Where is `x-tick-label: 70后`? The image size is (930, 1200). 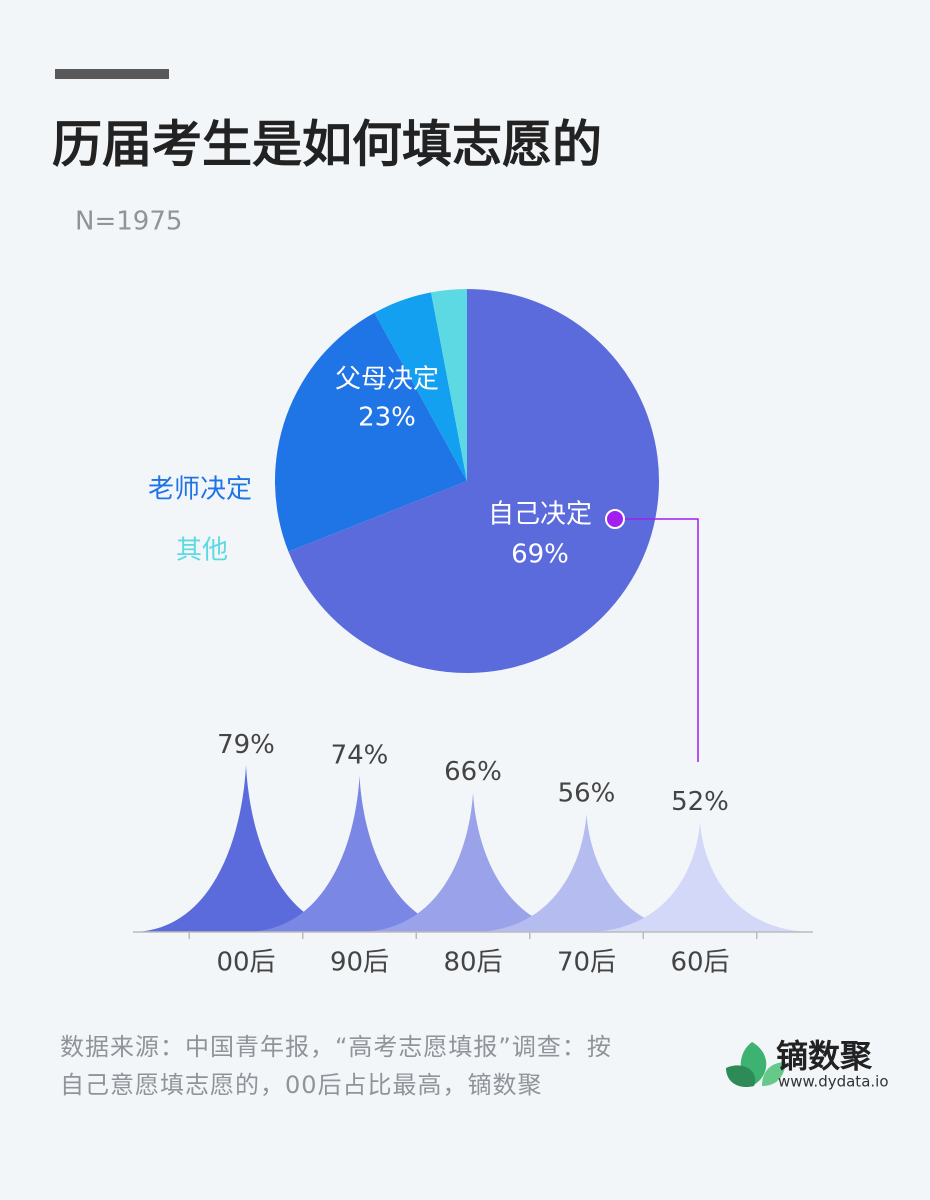 x-tick-label: 70后 is located at coordinates (586, 963).